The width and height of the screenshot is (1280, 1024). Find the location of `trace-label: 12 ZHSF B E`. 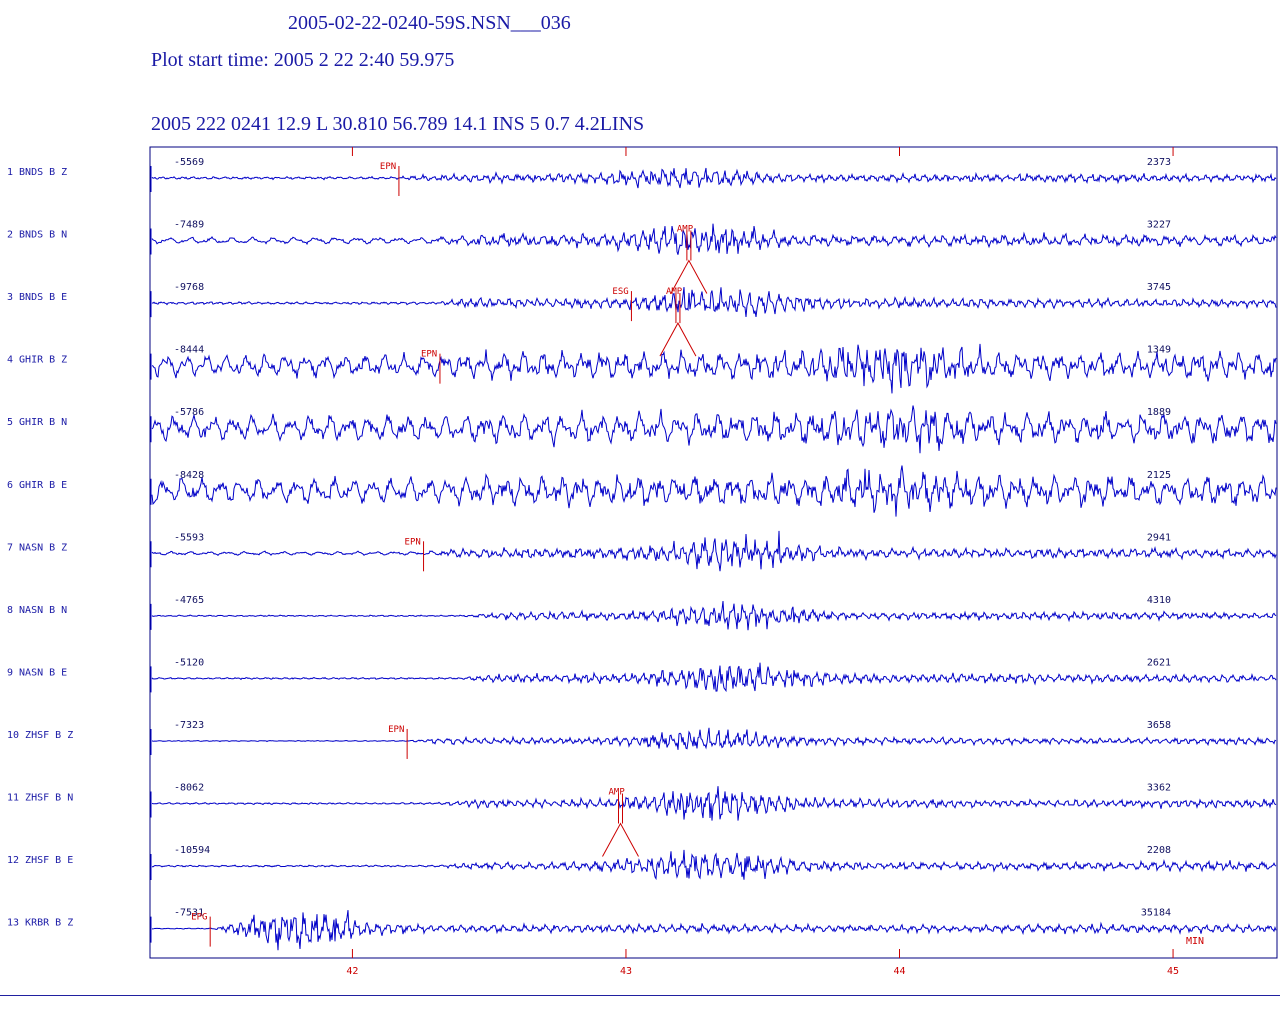

trace-label: 12 ZHSF B E is located at coordinates (40, 860).